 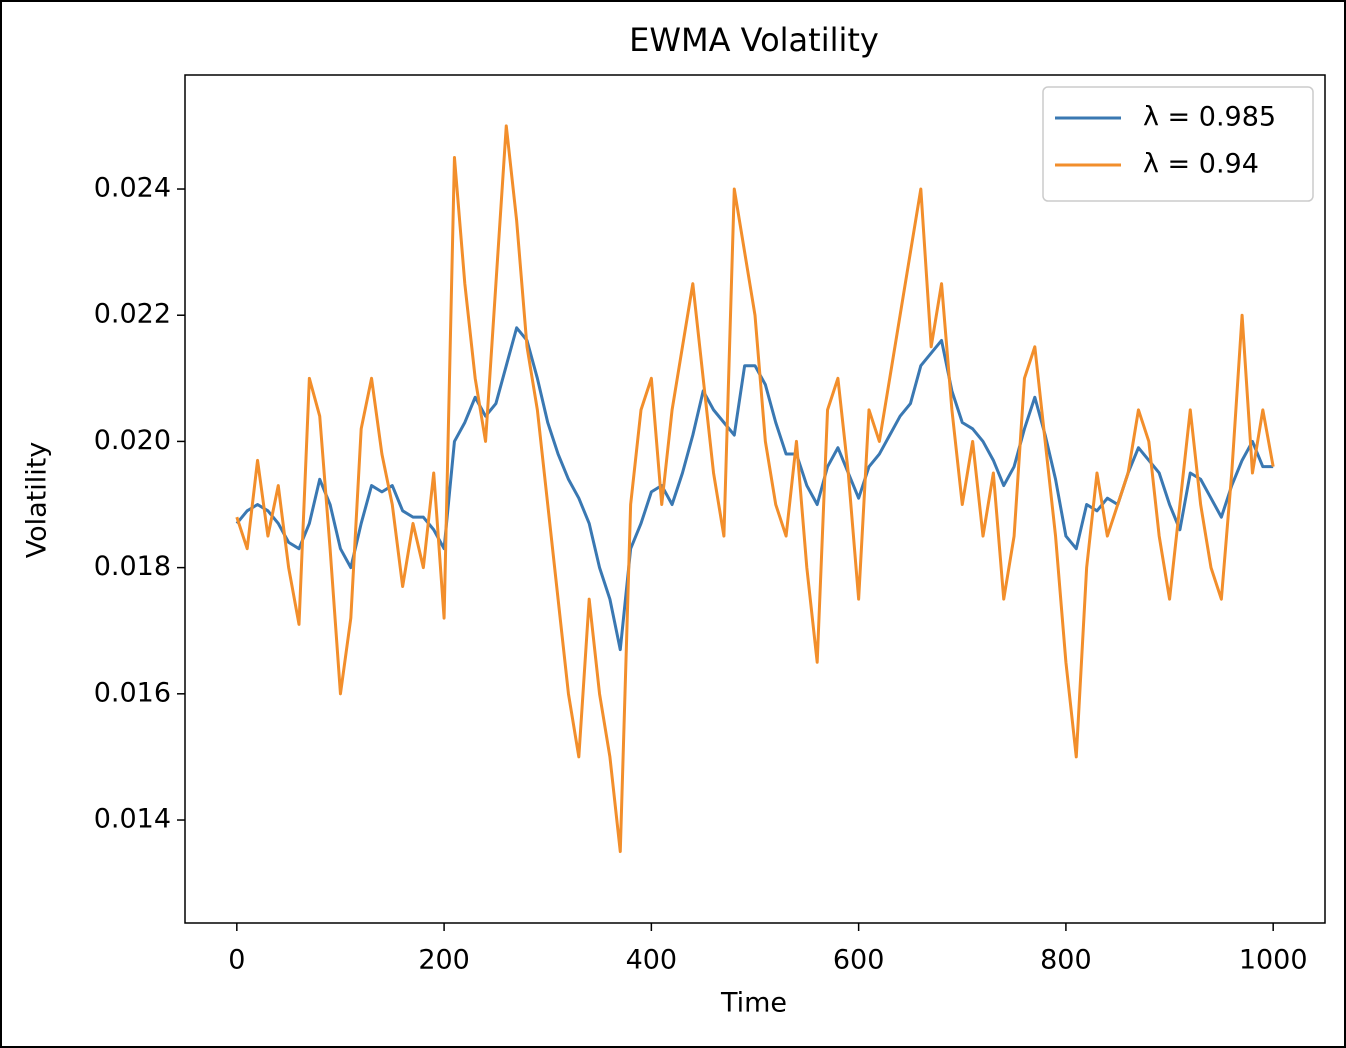 What do you see at coordinates (132, 440) in the screenshot?
I see `y-tick-label: 0.020` at bounding box center [132, 440].